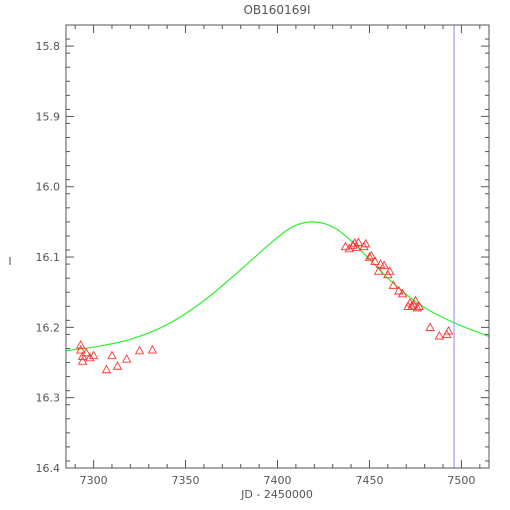  What do you see at coordinates (461, 480) in the screenshot?
I see `x-tick-label: 7500` at bounding box center [461, 480].